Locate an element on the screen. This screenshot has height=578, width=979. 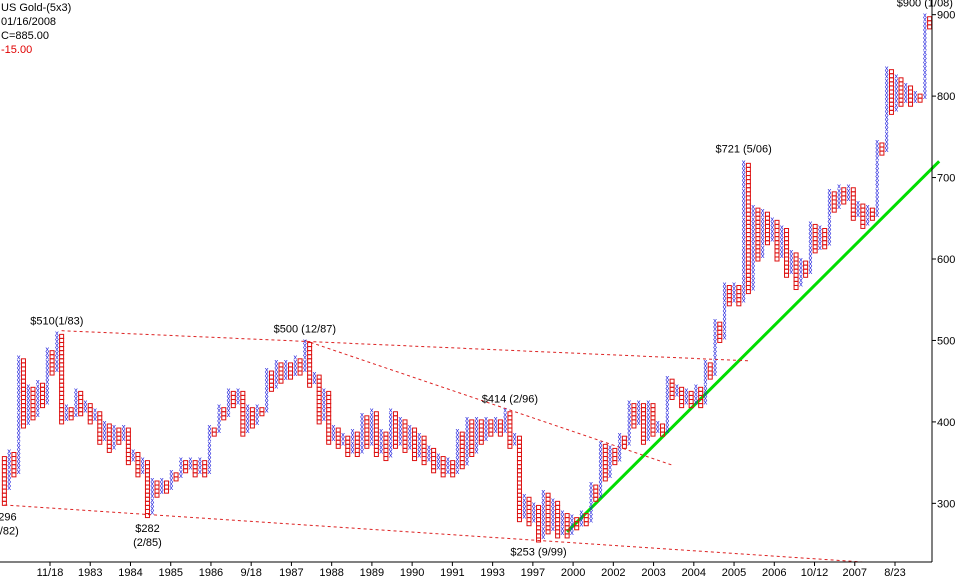
price-annotation: $510(1/83) is located at coordinates (56, 321).